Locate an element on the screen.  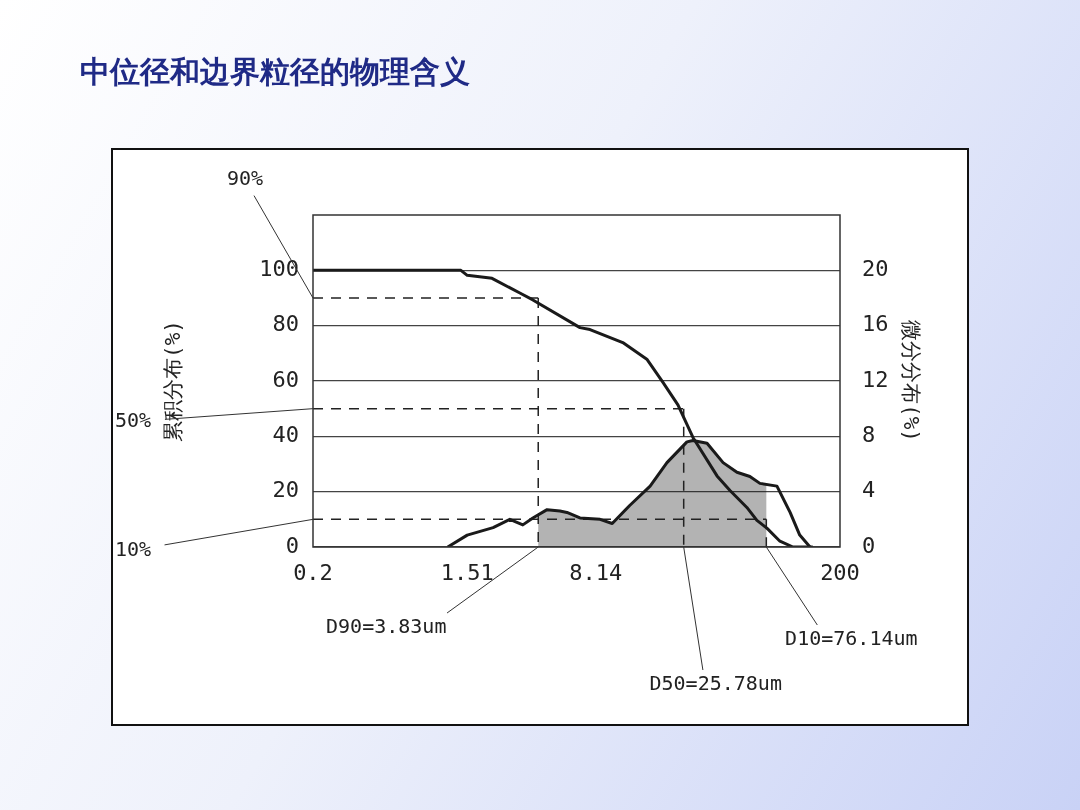
y2-tick-label: 4 is located at coordinates (869, 490).